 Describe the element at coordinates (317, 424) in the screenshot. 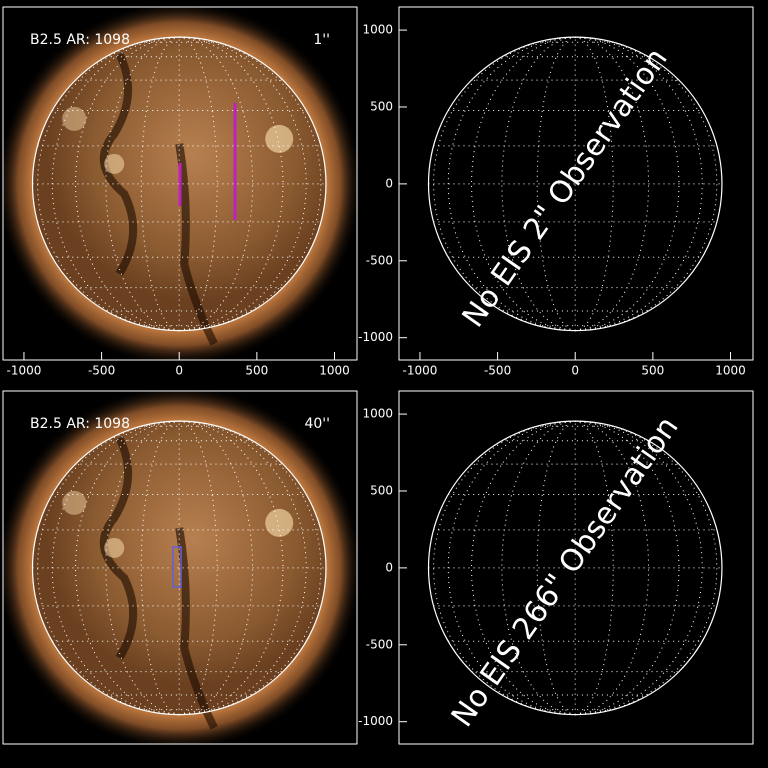

I see `resolution-label: 40''` at that location.